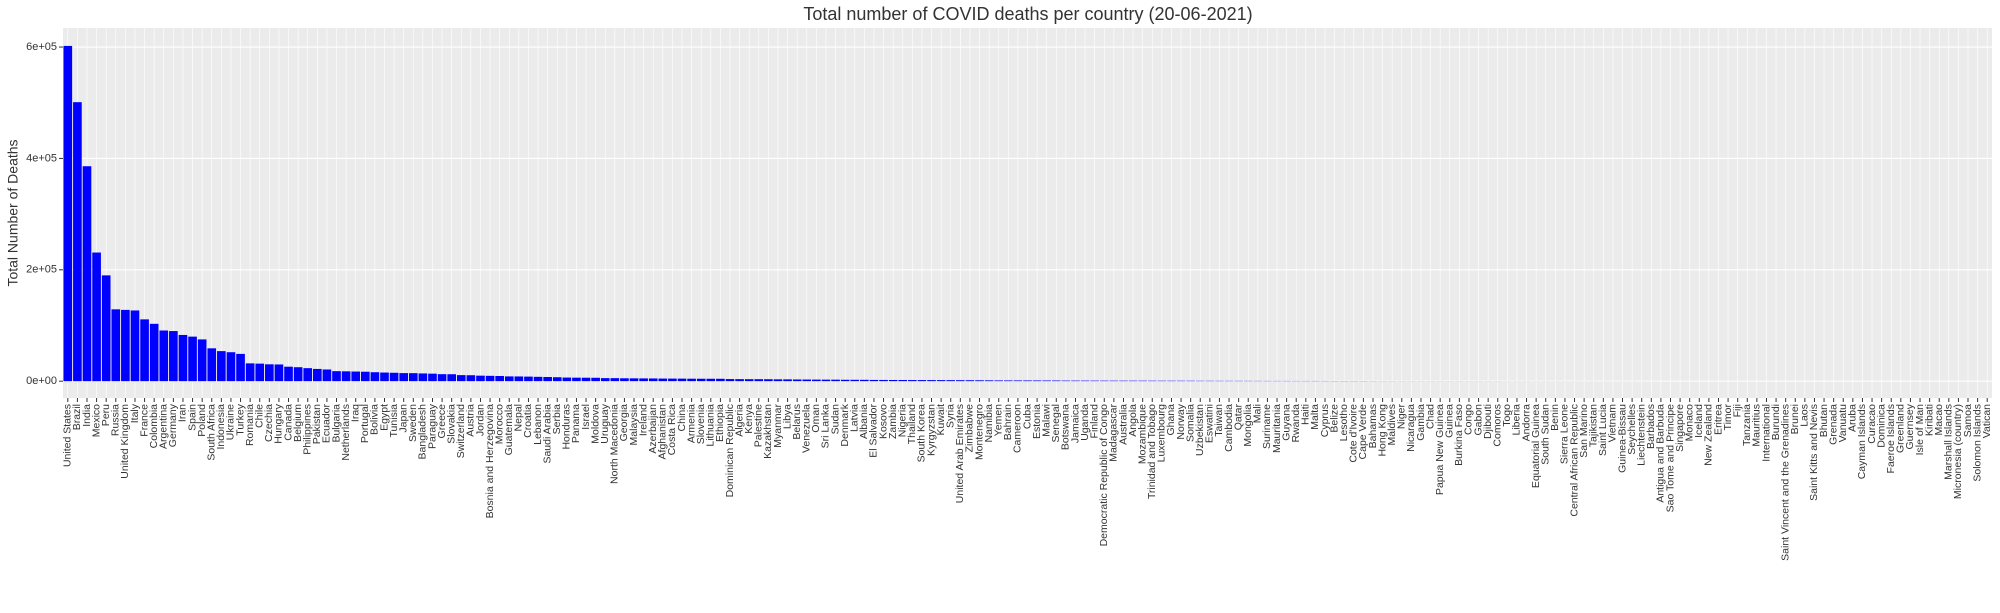 The width and height of the screenshot is (2000, 613). Describe the element at coordinates (1977, 443) in the screenshot. I see `x-tick-label: Solomon Islands` at that location.